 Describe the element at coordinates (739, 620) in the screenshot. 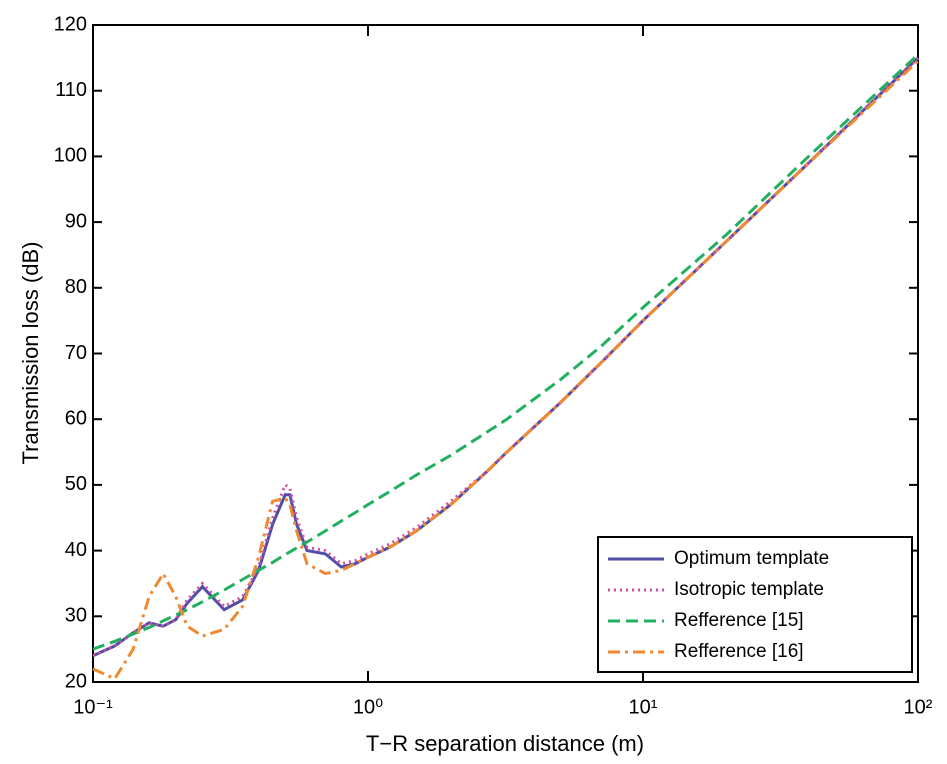

I see `legend-label: Refference [15]` at that location.